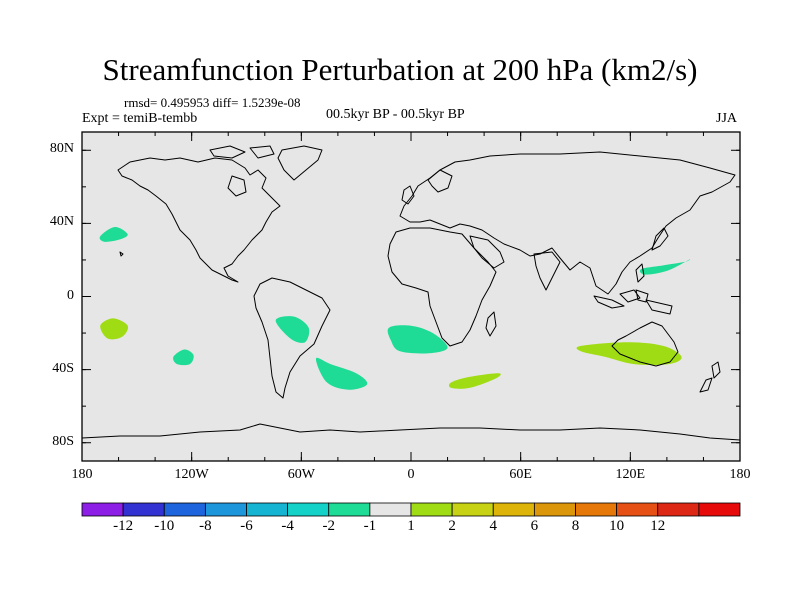 The width and height of the screenshot is (800, 600). Describe the element at coordinates (710, 377) in the screenshot. I see `coast-new-zealand` at that location.